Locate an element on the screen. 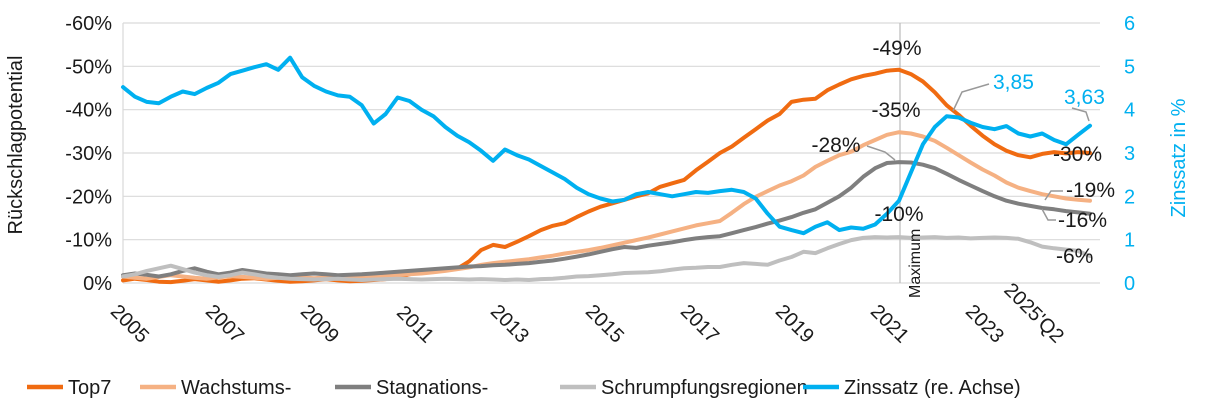 The height and width of the screenshot is (411, 1205). left-tick-0%: 0% is located at coordinates (97, 284).